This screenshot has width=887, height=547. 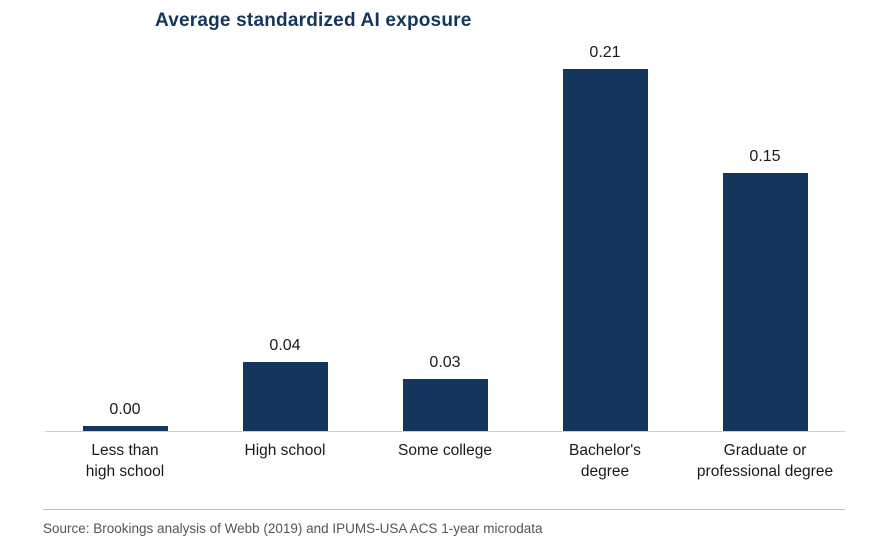 What do you see at coordinates (445, 362) in the screenshot?
I see `bar-value-label: 0.03` at bounding box center [445, 362].